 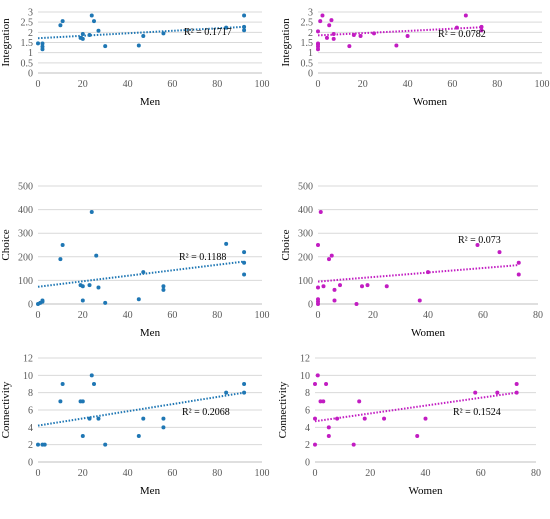 I want to click on r-squared-label: R² = 0.1188, so click(x=202, y=257).